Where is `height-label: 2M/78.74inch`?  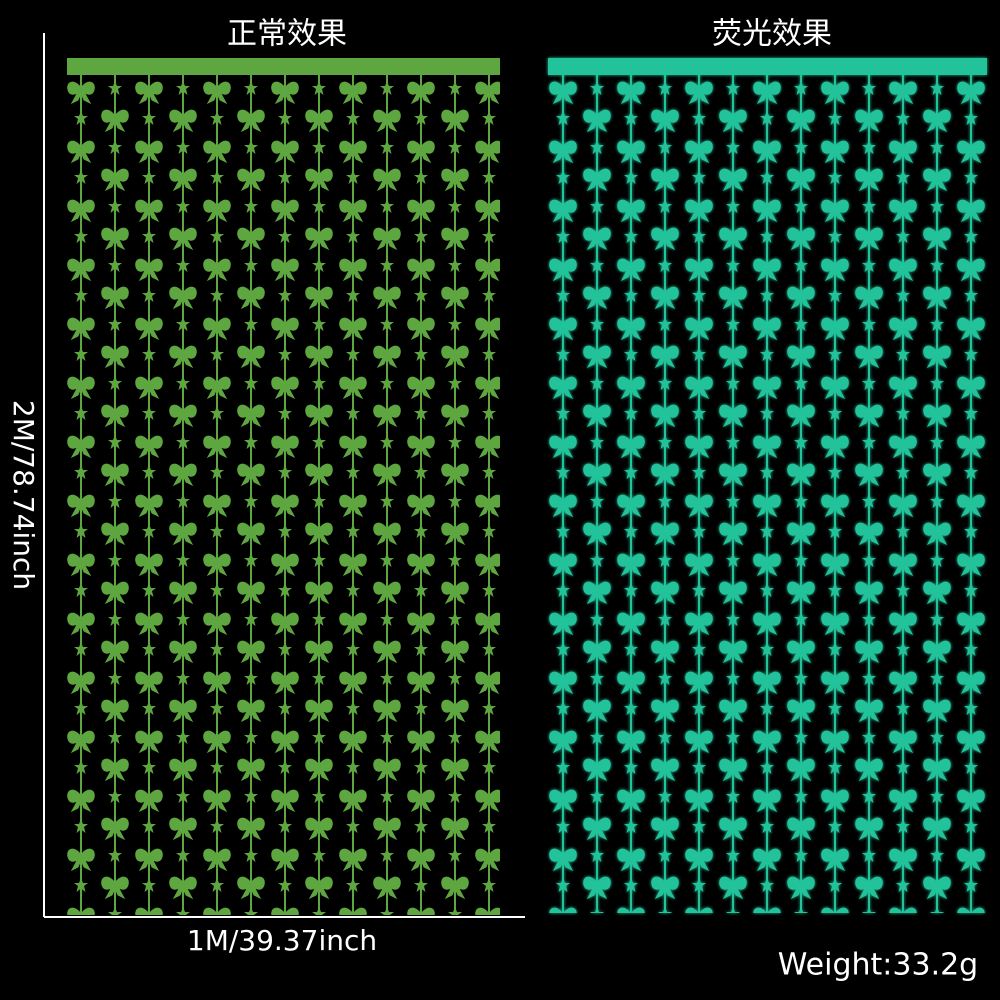 height-label: 2M/78.74inch is located at coordinates (23, 495).